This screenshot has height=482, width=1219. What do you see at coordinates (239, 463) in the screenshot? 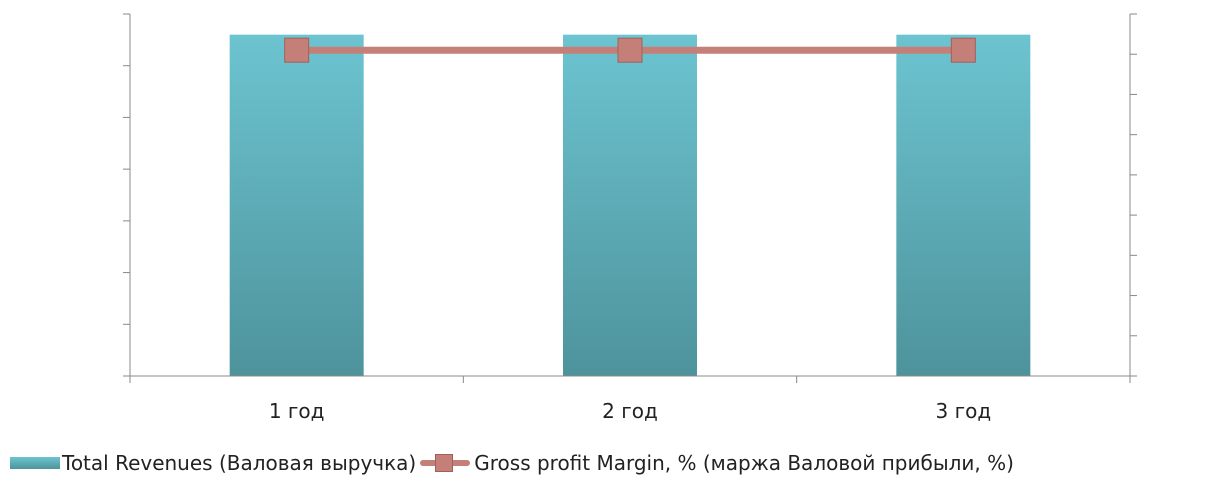
I see `legend-label-revenues: Total Revenues (Валовая выручка)` at bounding box center [239, 463].